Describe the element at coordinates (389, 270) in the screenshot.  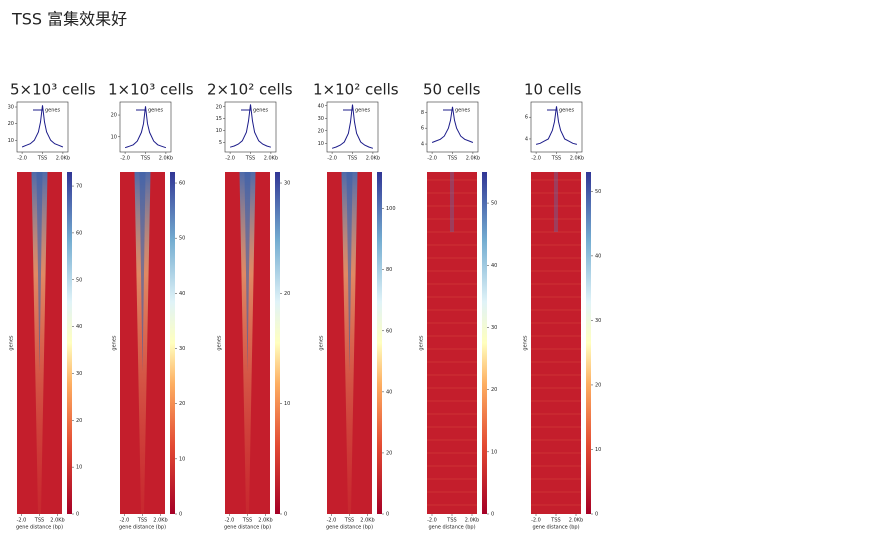
I see `colorbar-tick-label: 80` at that location.